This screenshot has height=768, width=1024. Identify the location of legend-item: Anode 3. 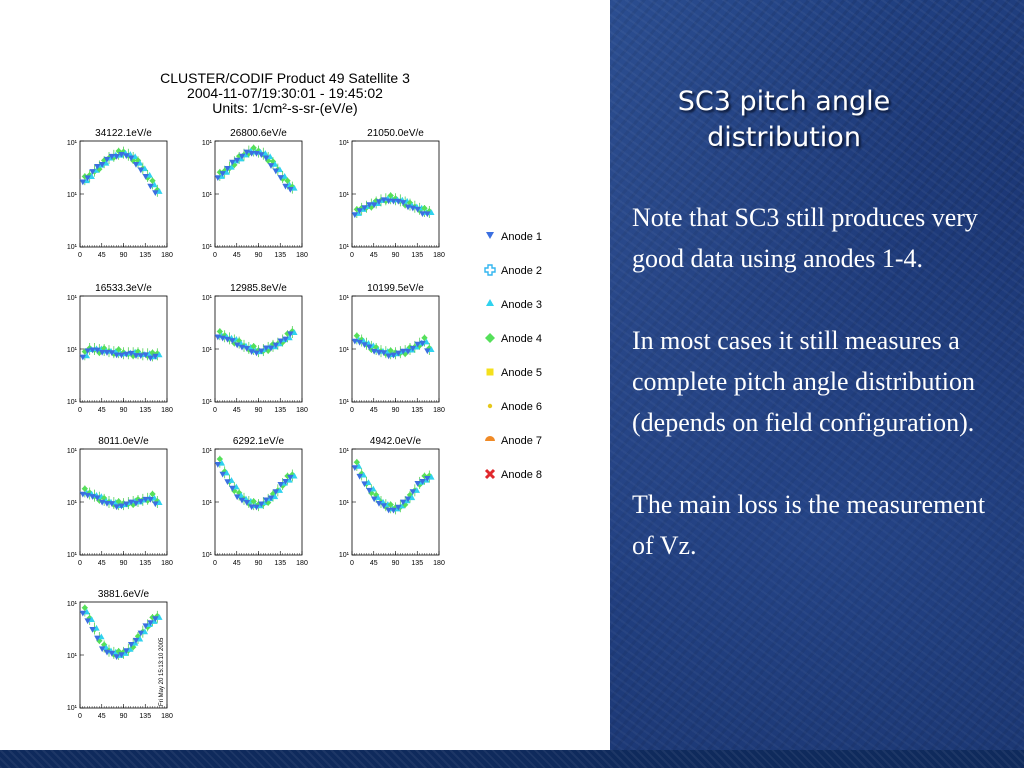
(514, 305).